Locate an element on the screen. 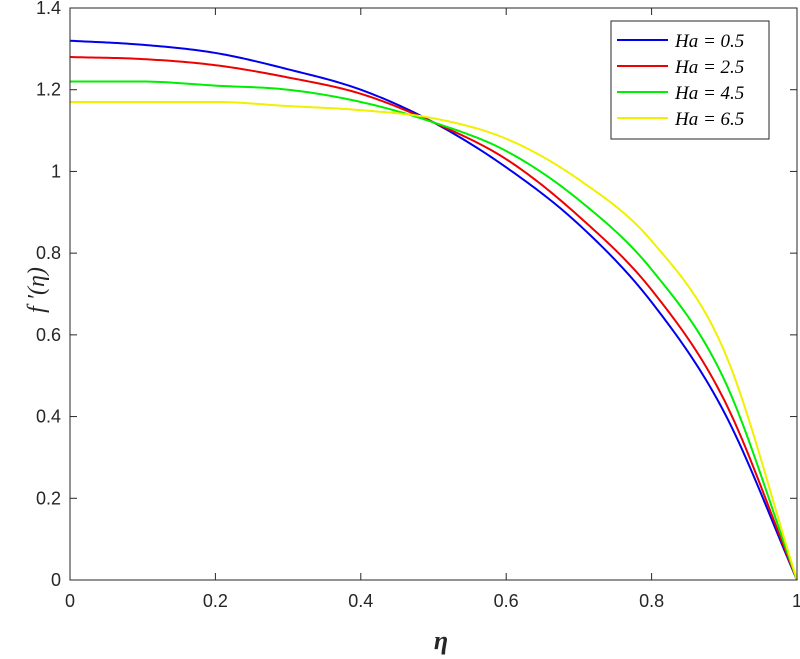 This screenshot has width=800, height=659. x-tick-label: 0.2 is located at coordinates (215, 601).